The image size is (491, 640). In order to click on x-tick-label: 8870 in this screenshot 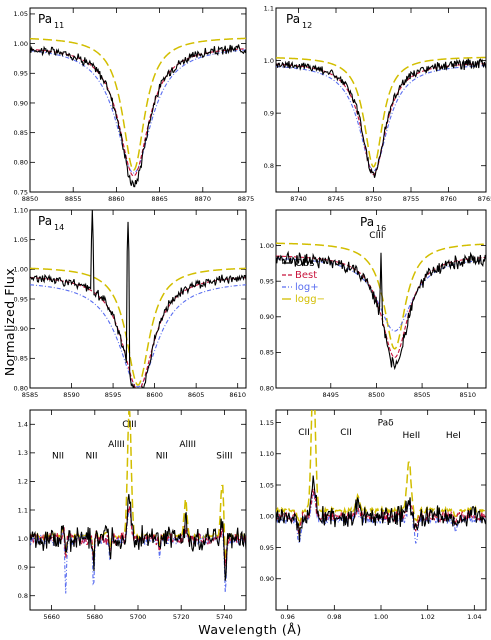, I will do `click(203, 199)`.